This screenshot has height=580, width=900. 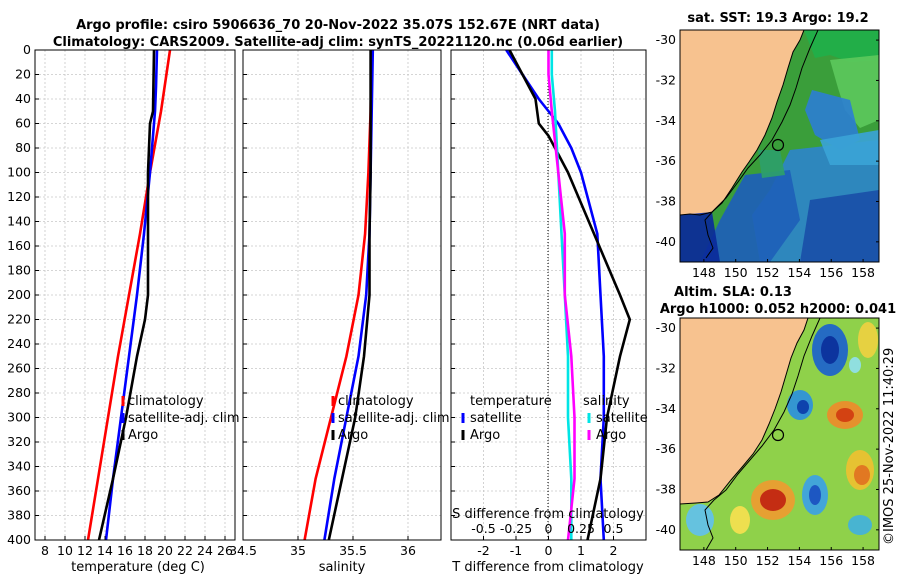 I want to click on xtick-label-temperature: 20, so click(x=165, y=550).